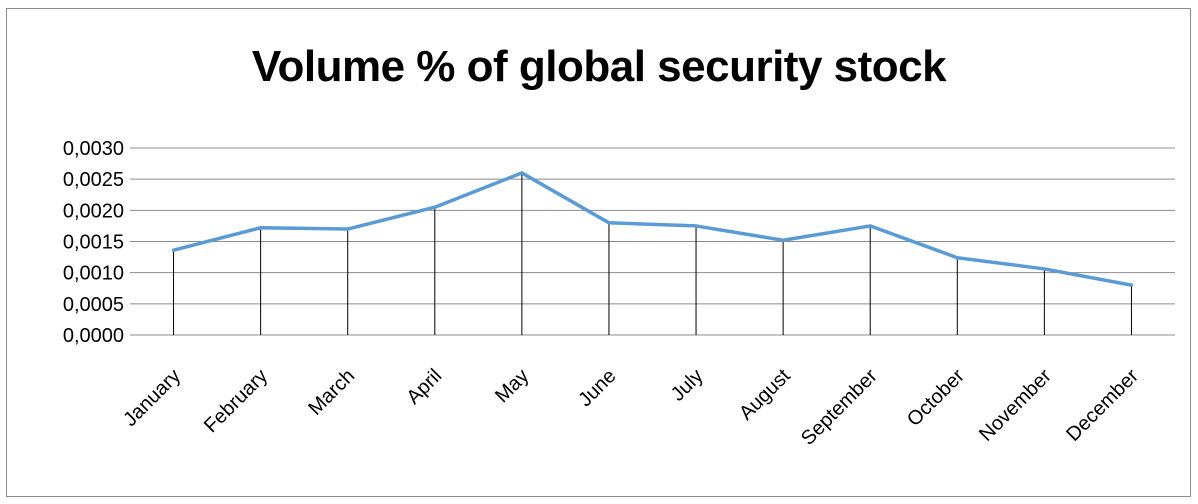  I want to click on y-tick-label: 0,0030, so click(93, 149).